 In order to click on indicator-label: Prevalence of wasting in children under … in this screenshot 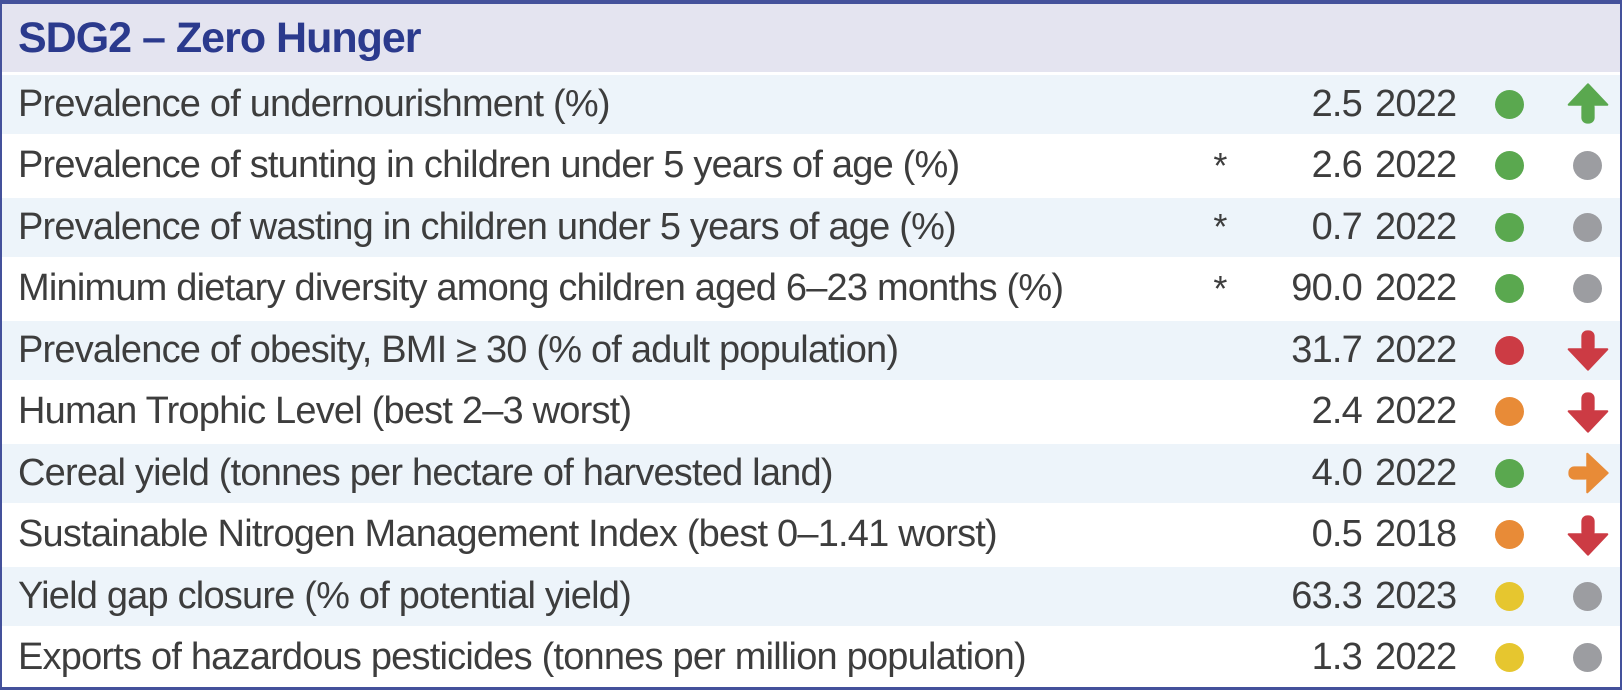, I will do `click(487, 226)`.